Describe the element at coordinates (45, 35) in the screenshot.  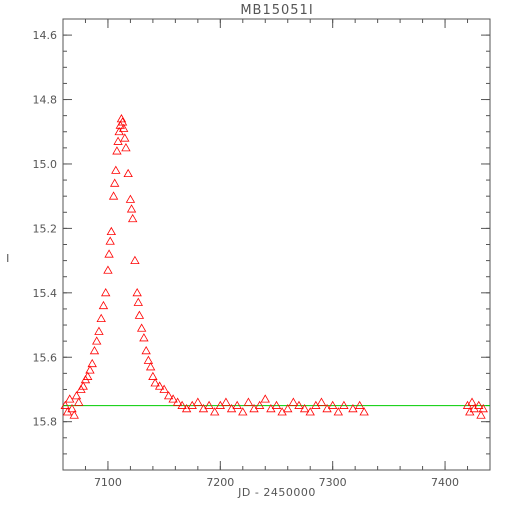
I see `y-tick-label: 14.6` at that location.